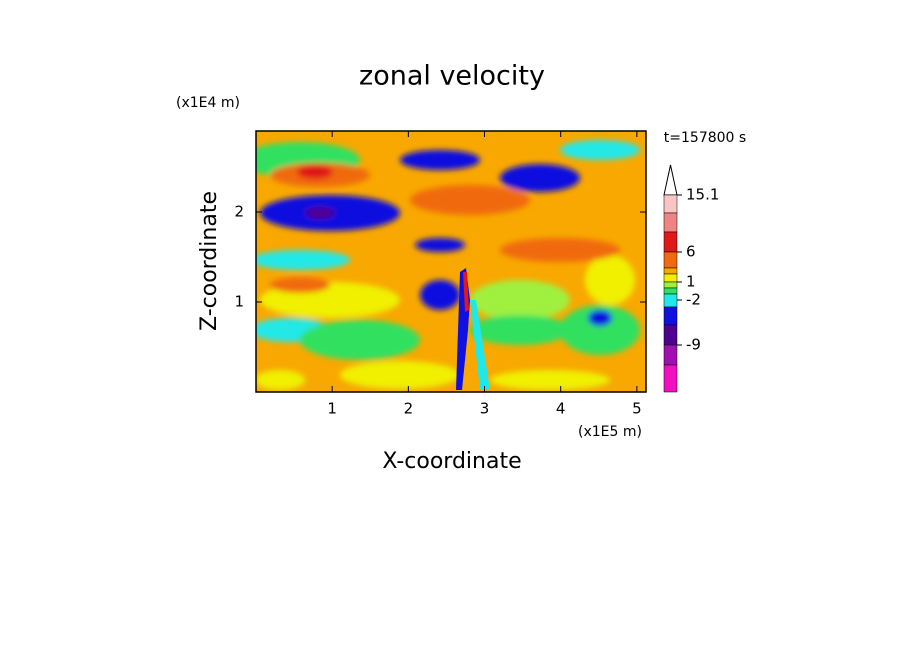  Describe the element at coordinates (670, 180) in the screenshot. I see `colorbar-extension` at that location.